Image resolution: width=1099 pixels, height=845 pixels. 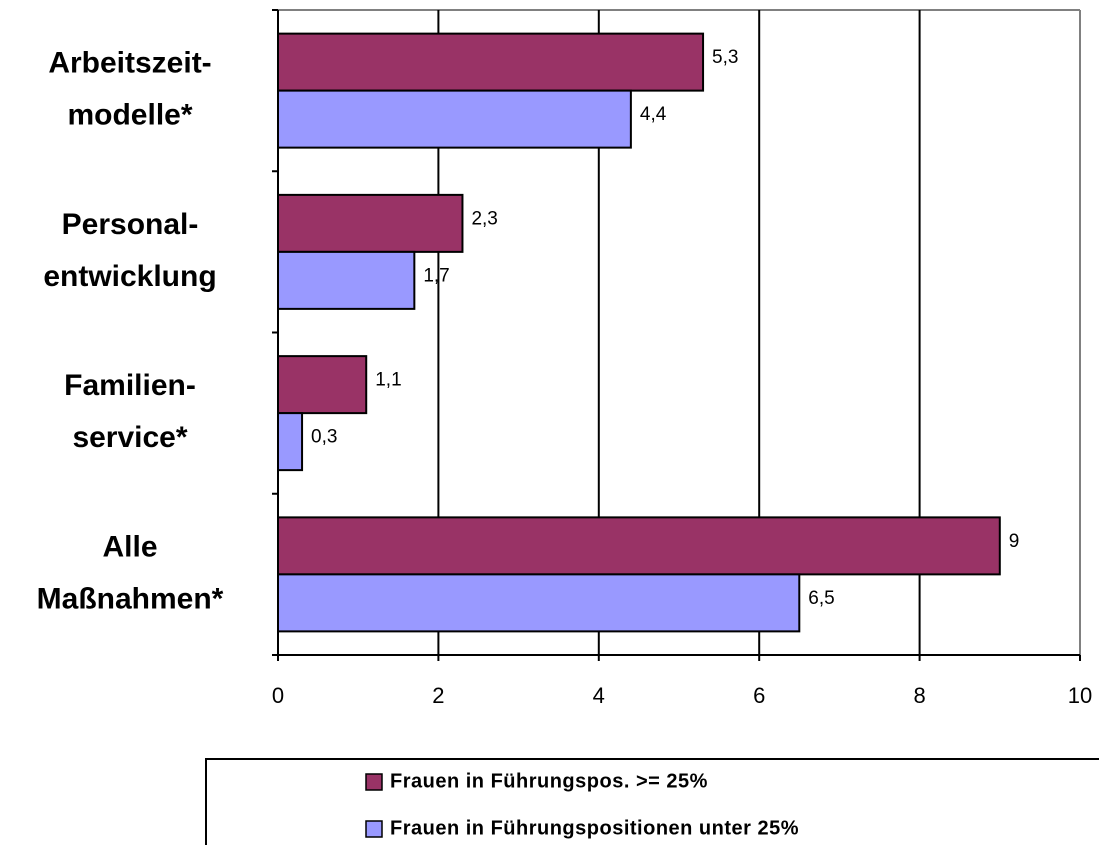 What do you see at coordinates (129, 437) in the screenshot?
I see `category-label: service*` at bounding box center [129, 437].